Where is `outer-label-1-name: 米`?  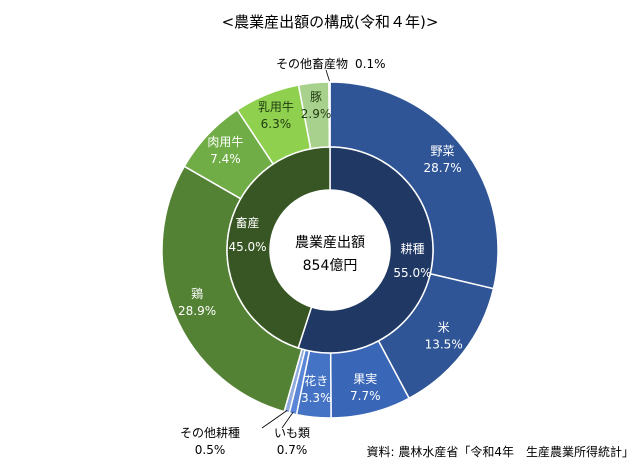
outer-label-1-name: 米 is located at coordinates (444, 328).